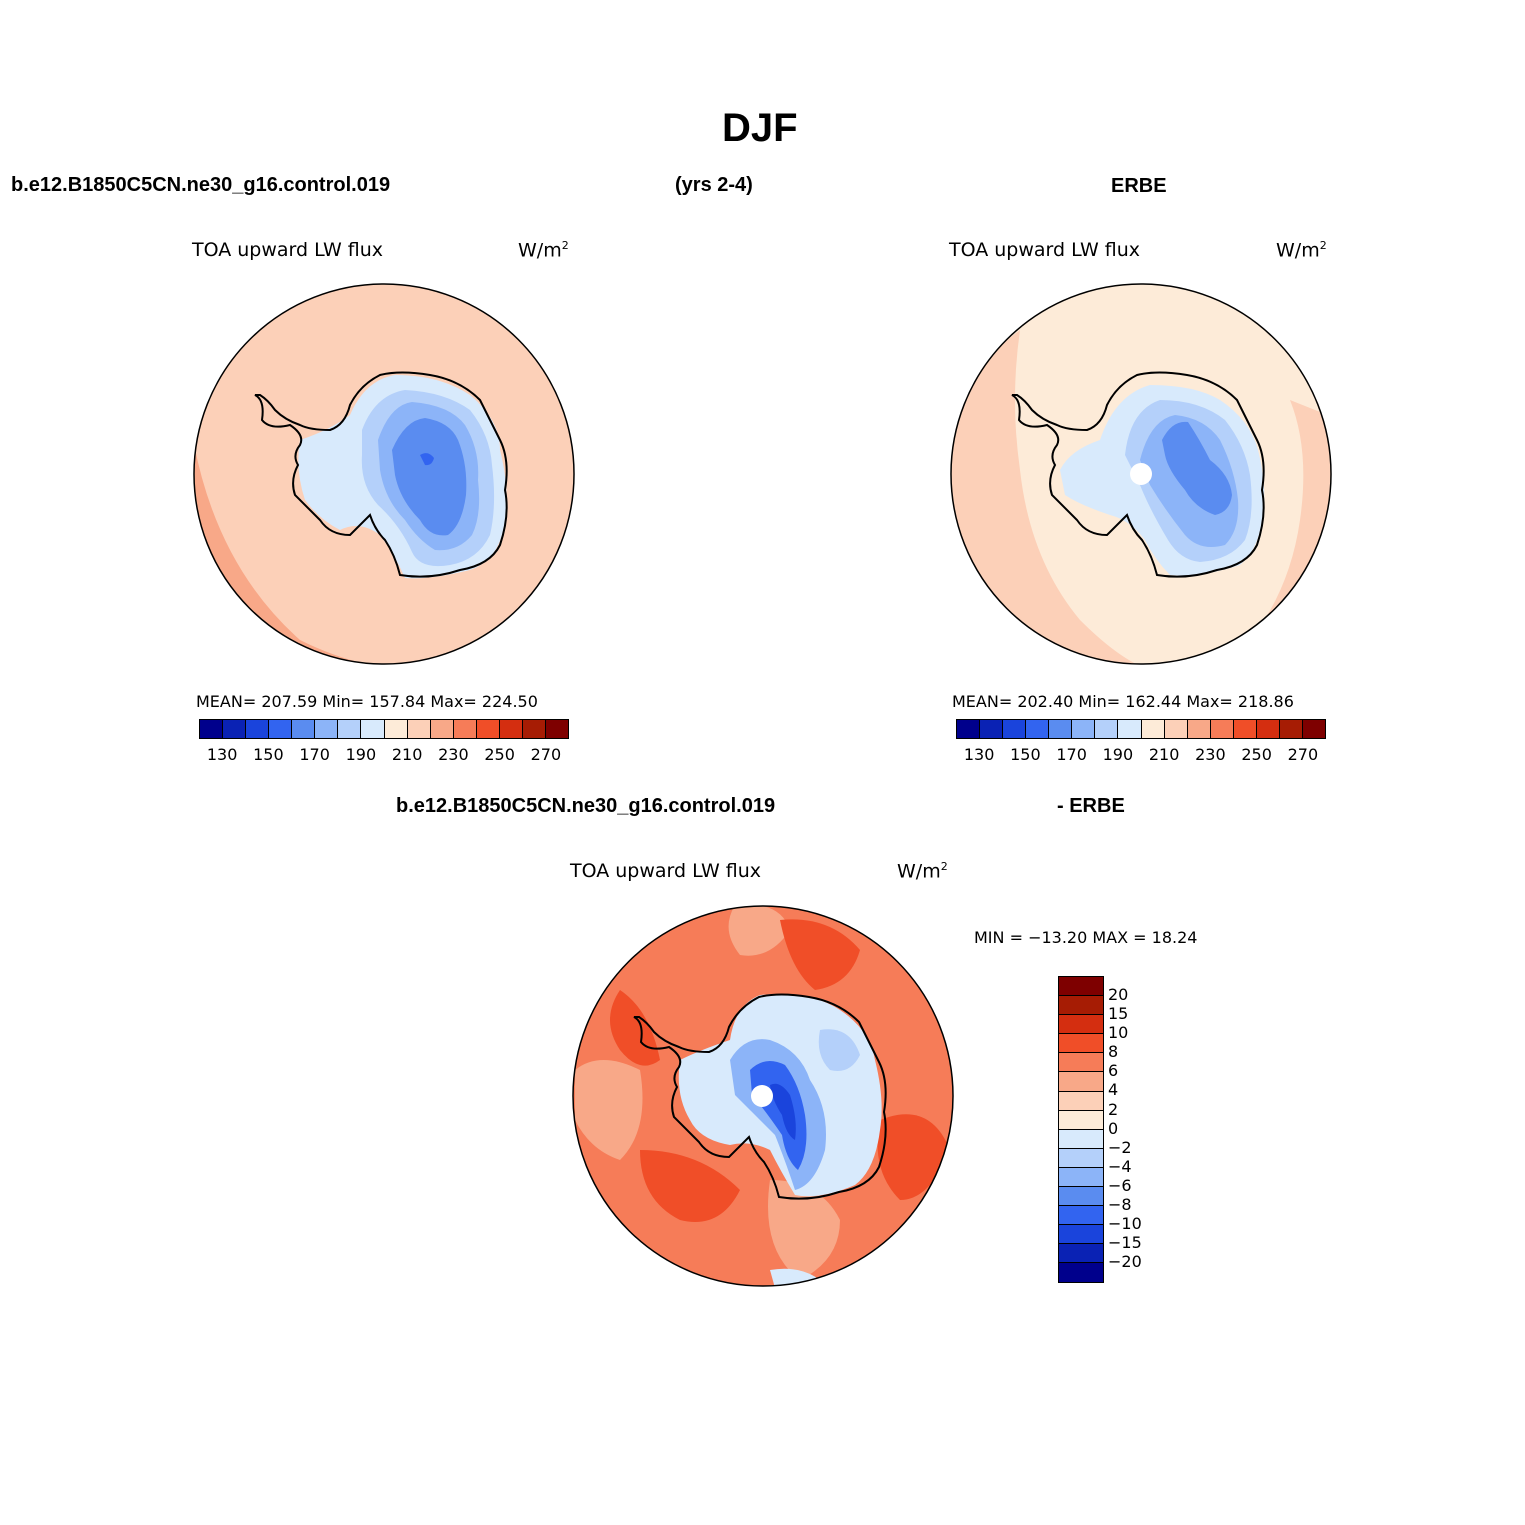 The width and height of the screenshot is (1525, 1525). What do you see at coordinates (714, 185) in the screenshot?
I see `years-header: (yrs 2-4)` at bounding box center [714, 185].